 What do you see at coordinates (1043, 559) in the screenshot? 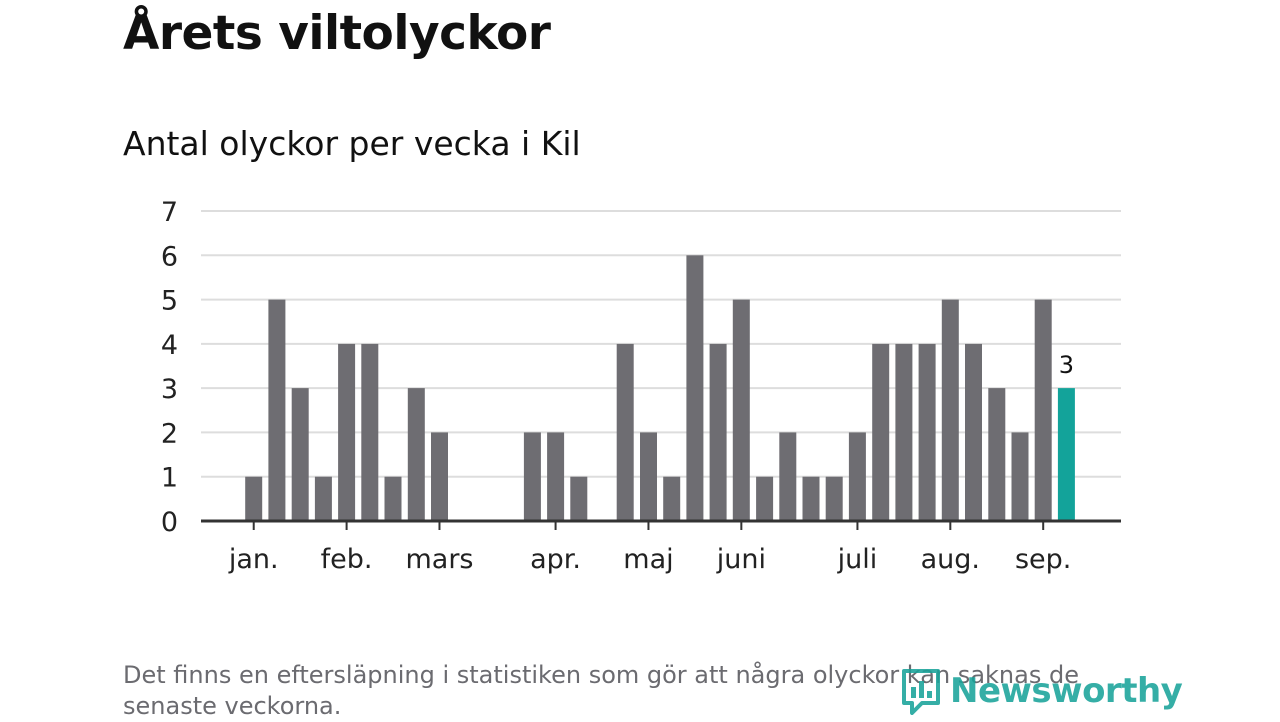
I see `x-tick-label: sep.` at bounding box center [1043, 559].